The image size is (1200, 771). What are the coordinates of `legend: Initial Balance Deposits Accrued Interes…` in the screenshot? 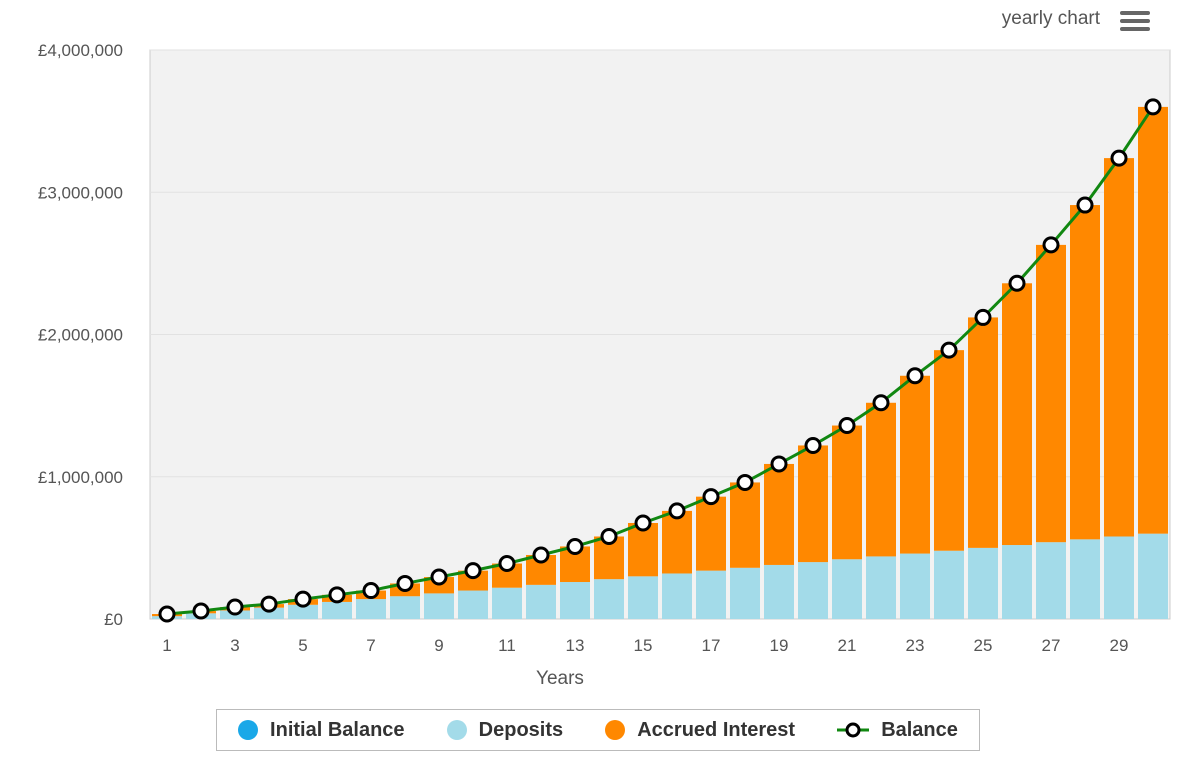 It's located at (598, 730).